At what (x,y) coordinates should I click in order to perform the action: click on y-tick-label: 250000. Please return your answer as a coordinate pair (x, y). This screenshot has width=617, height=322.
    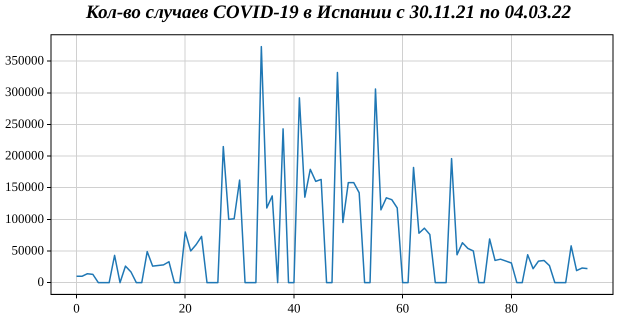
    Looking at the image, I should click on (24, 123).